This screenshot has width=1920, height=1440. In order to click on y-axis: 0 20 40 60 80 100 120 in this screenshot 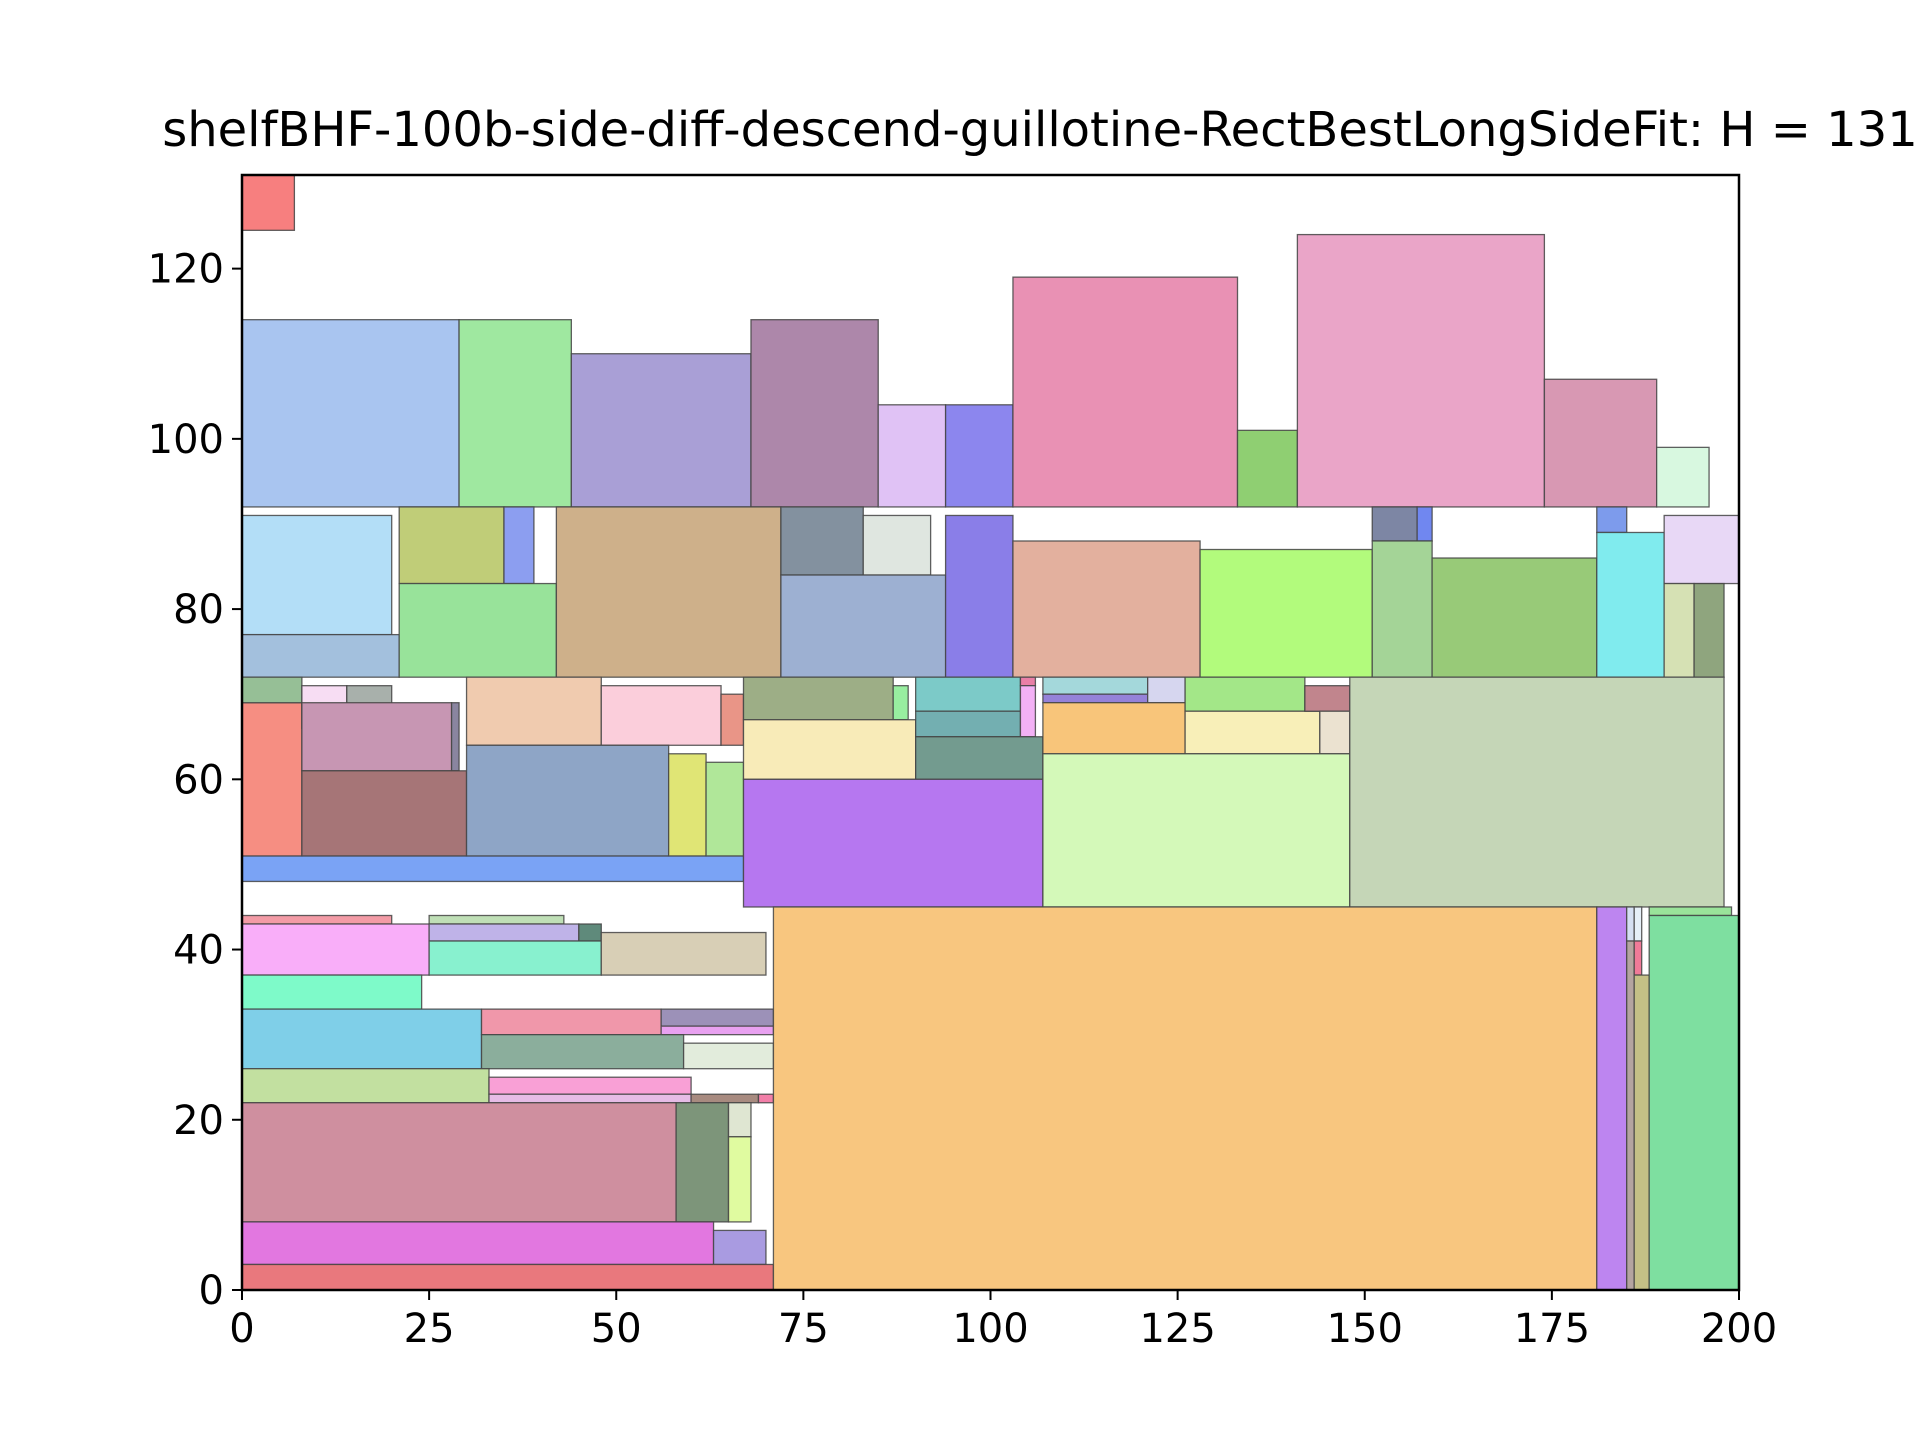, I will do `click(195, 780)`.